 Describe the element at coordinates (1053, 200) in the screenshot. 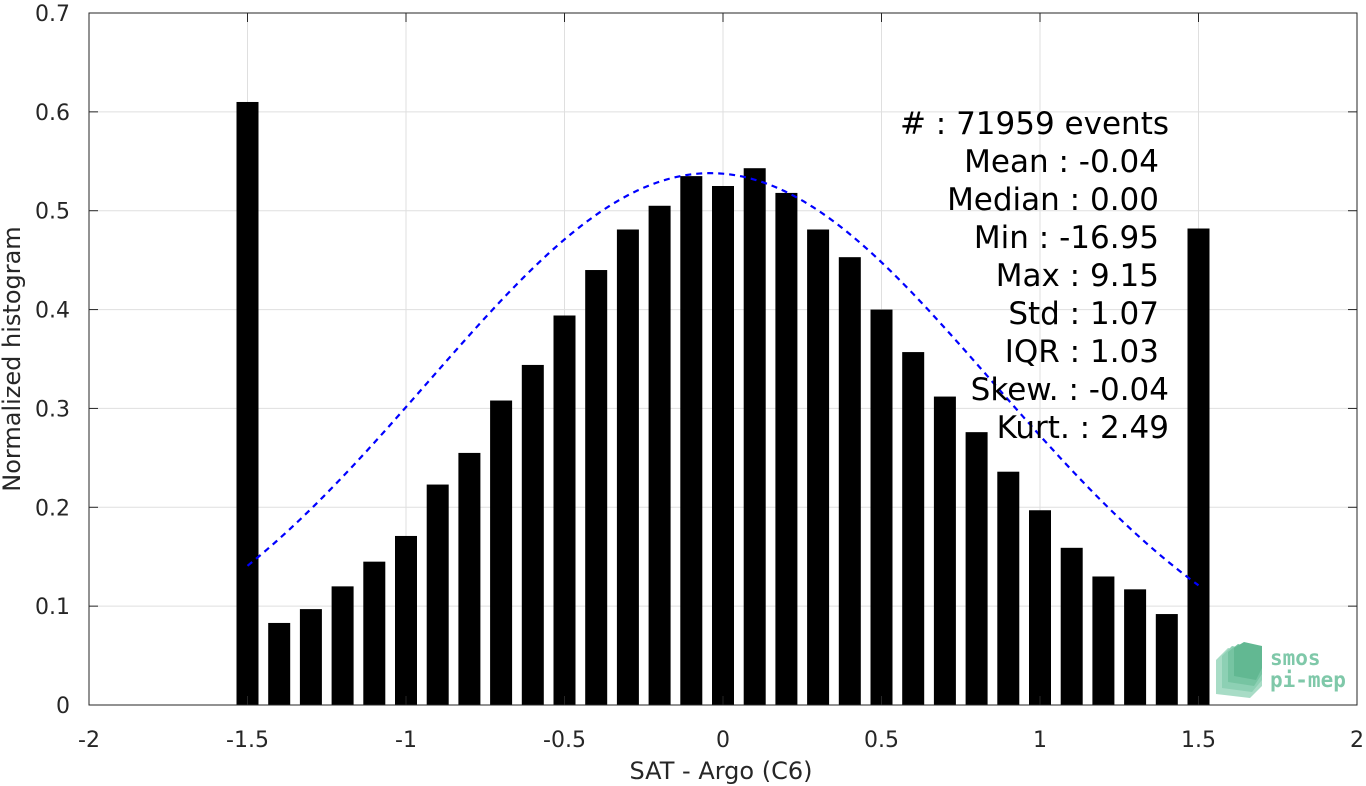

I see `stats-line: Median : 0.00` at that location.